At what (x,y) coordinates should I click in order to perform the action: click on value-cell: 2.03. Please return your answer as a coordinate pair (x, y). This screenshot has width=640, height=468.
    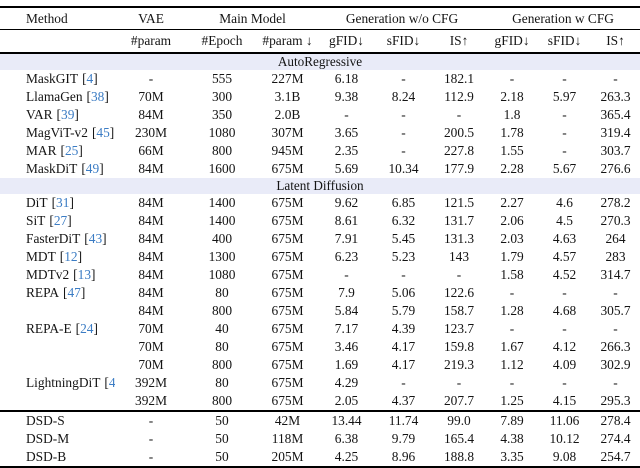
    Looking at the image, I should click on (512, 238).